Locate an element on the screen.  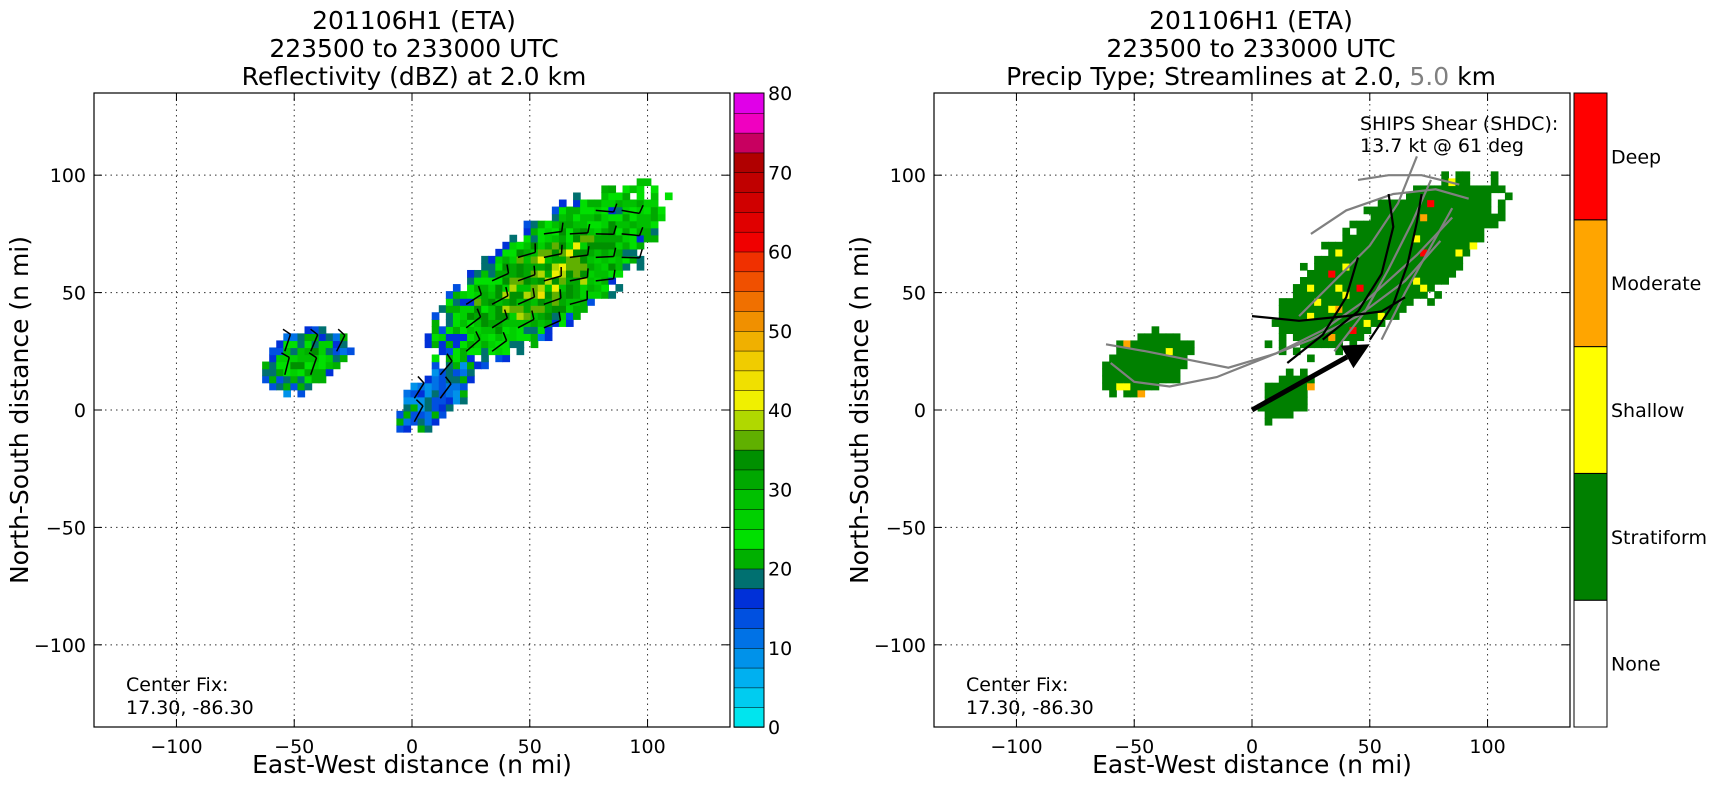
right-title-part-3: km is located at coordinates (1472, 76).